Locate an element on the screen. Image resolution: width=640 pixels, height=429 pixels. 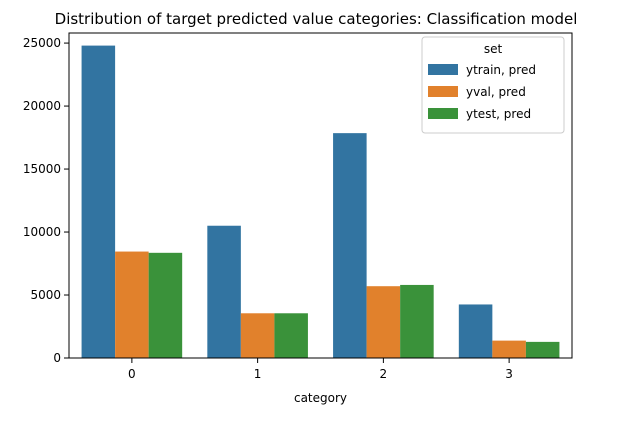
y-tick-label: 0 is located at coordinates (57, 358).